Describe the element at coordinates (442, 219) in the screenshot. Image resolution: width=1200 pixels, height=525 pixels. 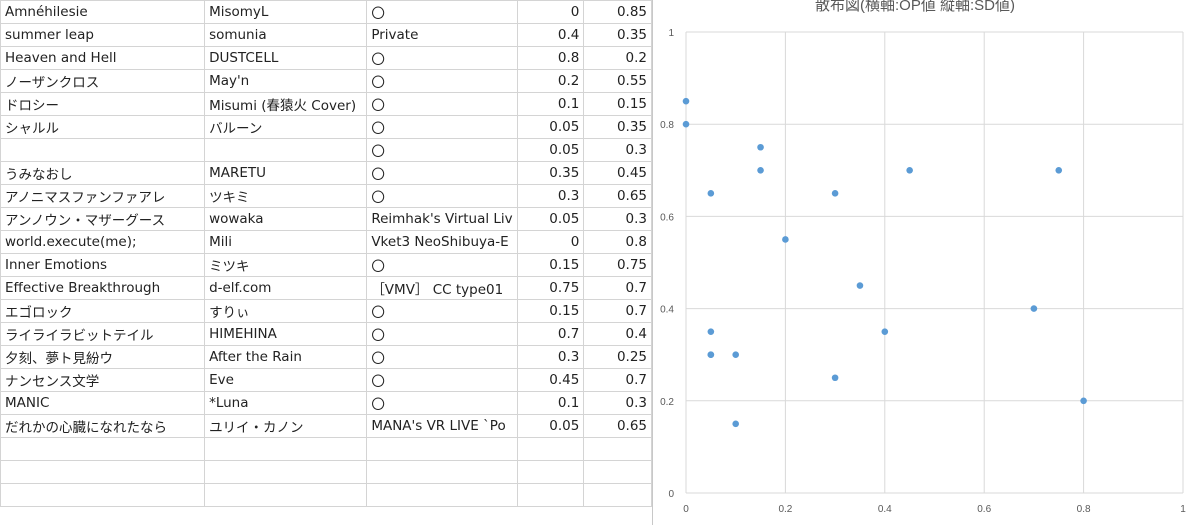
I see `table-cell: Reimhak's Virtual Liv` at that location.